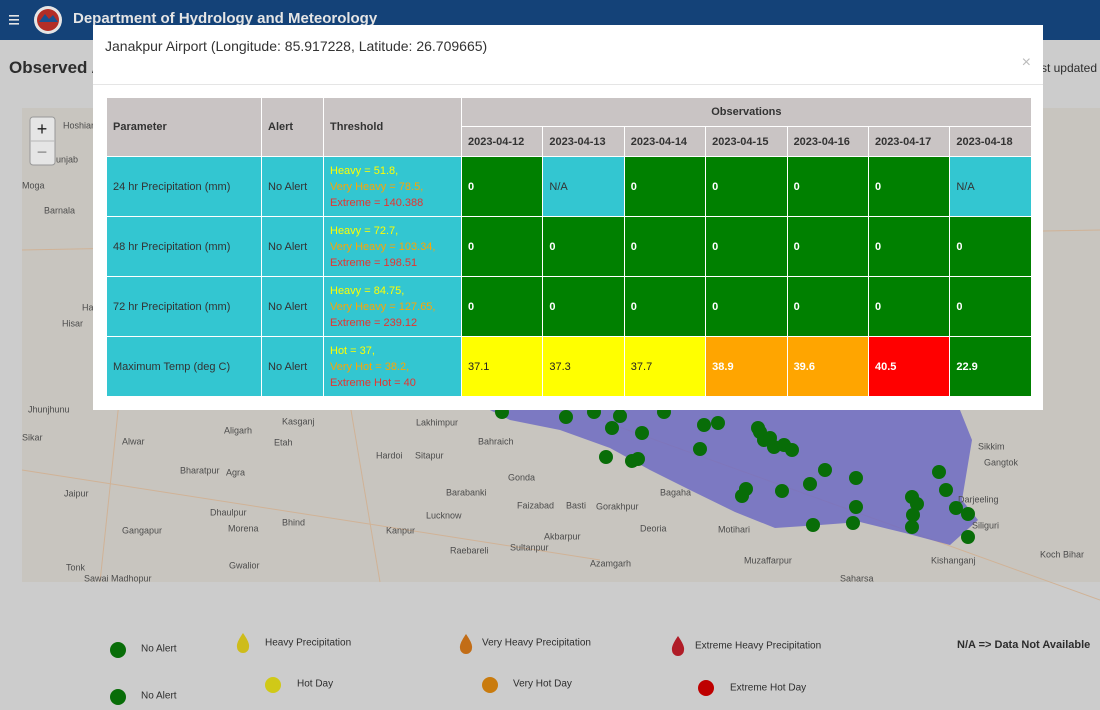 The image size is (1100, 710). I want to click on map-label: Sultanpur, so click(529, 547).